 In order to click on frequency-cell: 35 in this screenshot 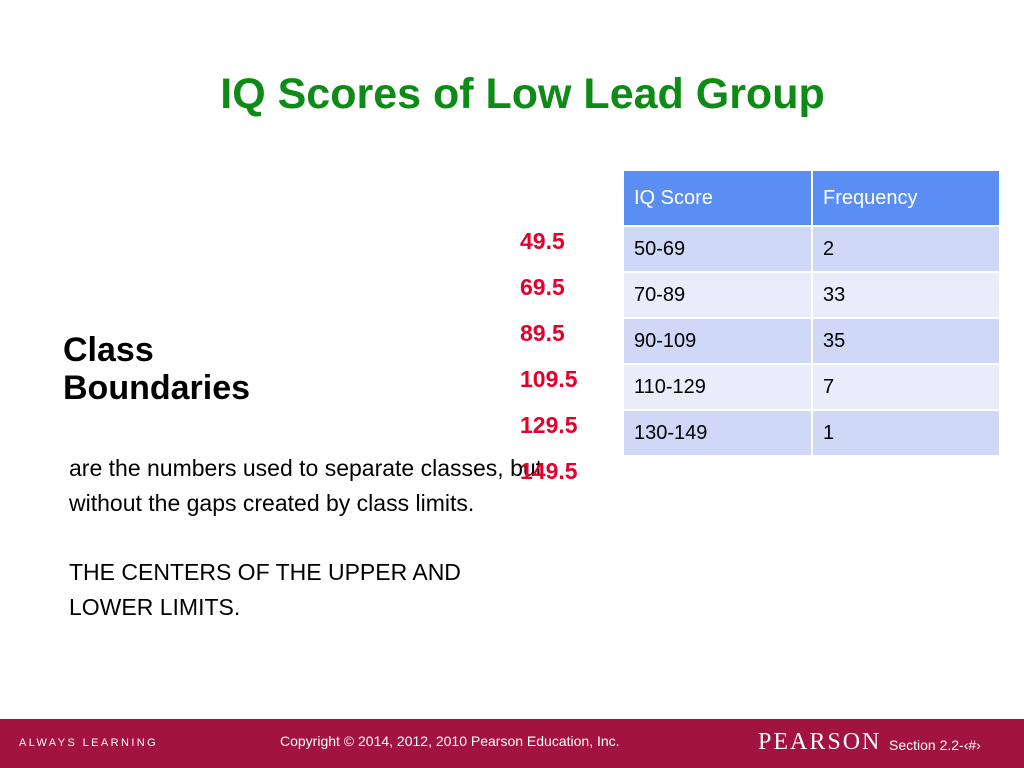, I will do `click(906, 341)`.